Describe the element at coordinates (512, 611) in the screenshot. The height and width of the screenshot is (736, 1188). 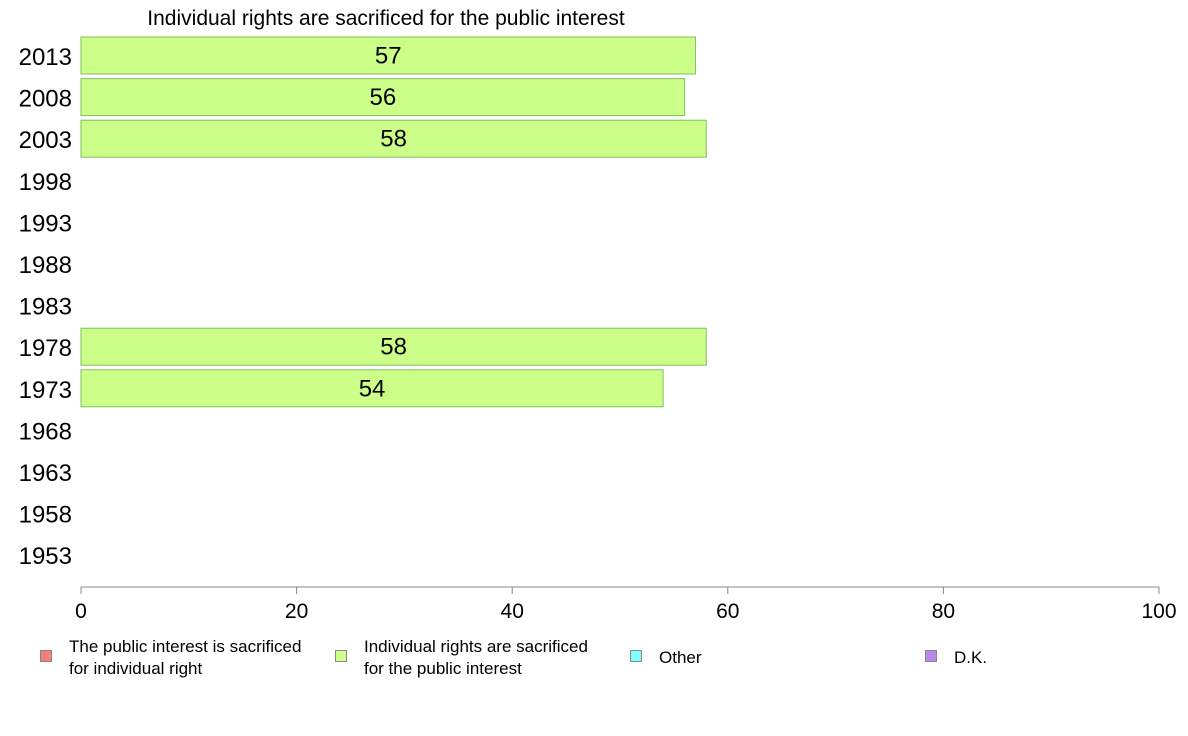
I see `x-tick-label: 40` at that location.